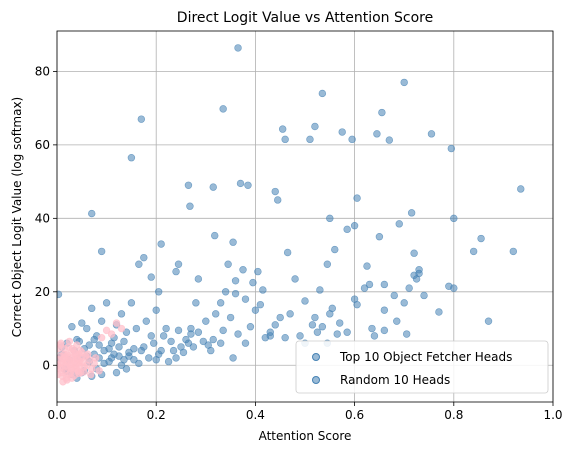 This screenshot has height=453, width=574. What do you see at coordinates (395, 380) in the screenshot?
I see `legend-label-random10: Random 10 Heads` at bounding box center [395, 380].